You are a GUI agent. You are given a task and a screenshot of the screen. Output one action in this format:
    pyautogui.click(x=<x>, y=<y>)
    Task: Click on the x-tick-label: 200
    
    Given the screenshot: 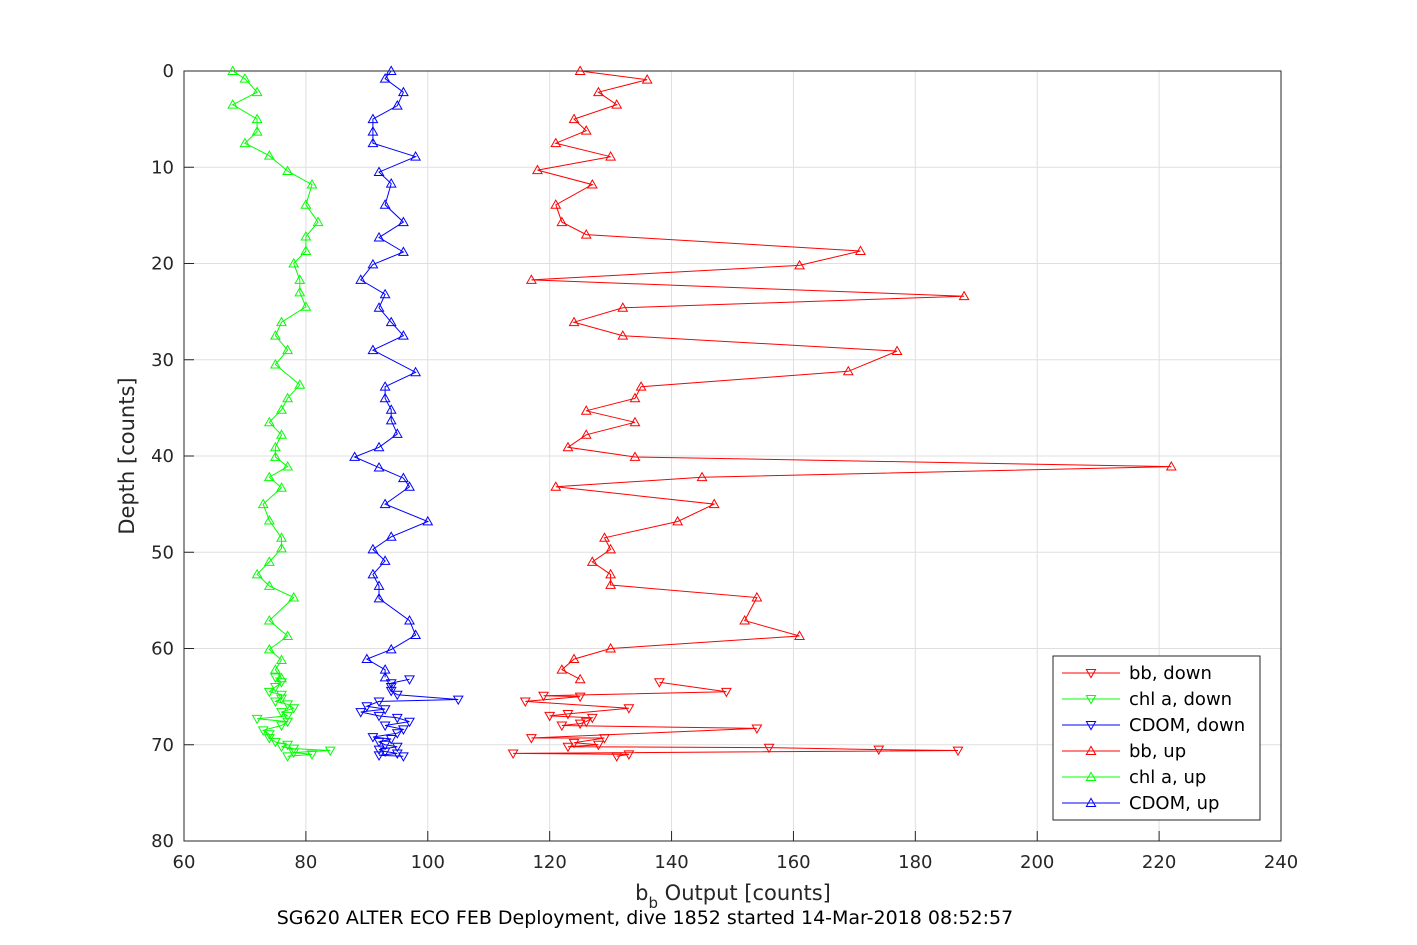 What is the action you would take?
    pyautogui.click(x=1037, y=862)
    